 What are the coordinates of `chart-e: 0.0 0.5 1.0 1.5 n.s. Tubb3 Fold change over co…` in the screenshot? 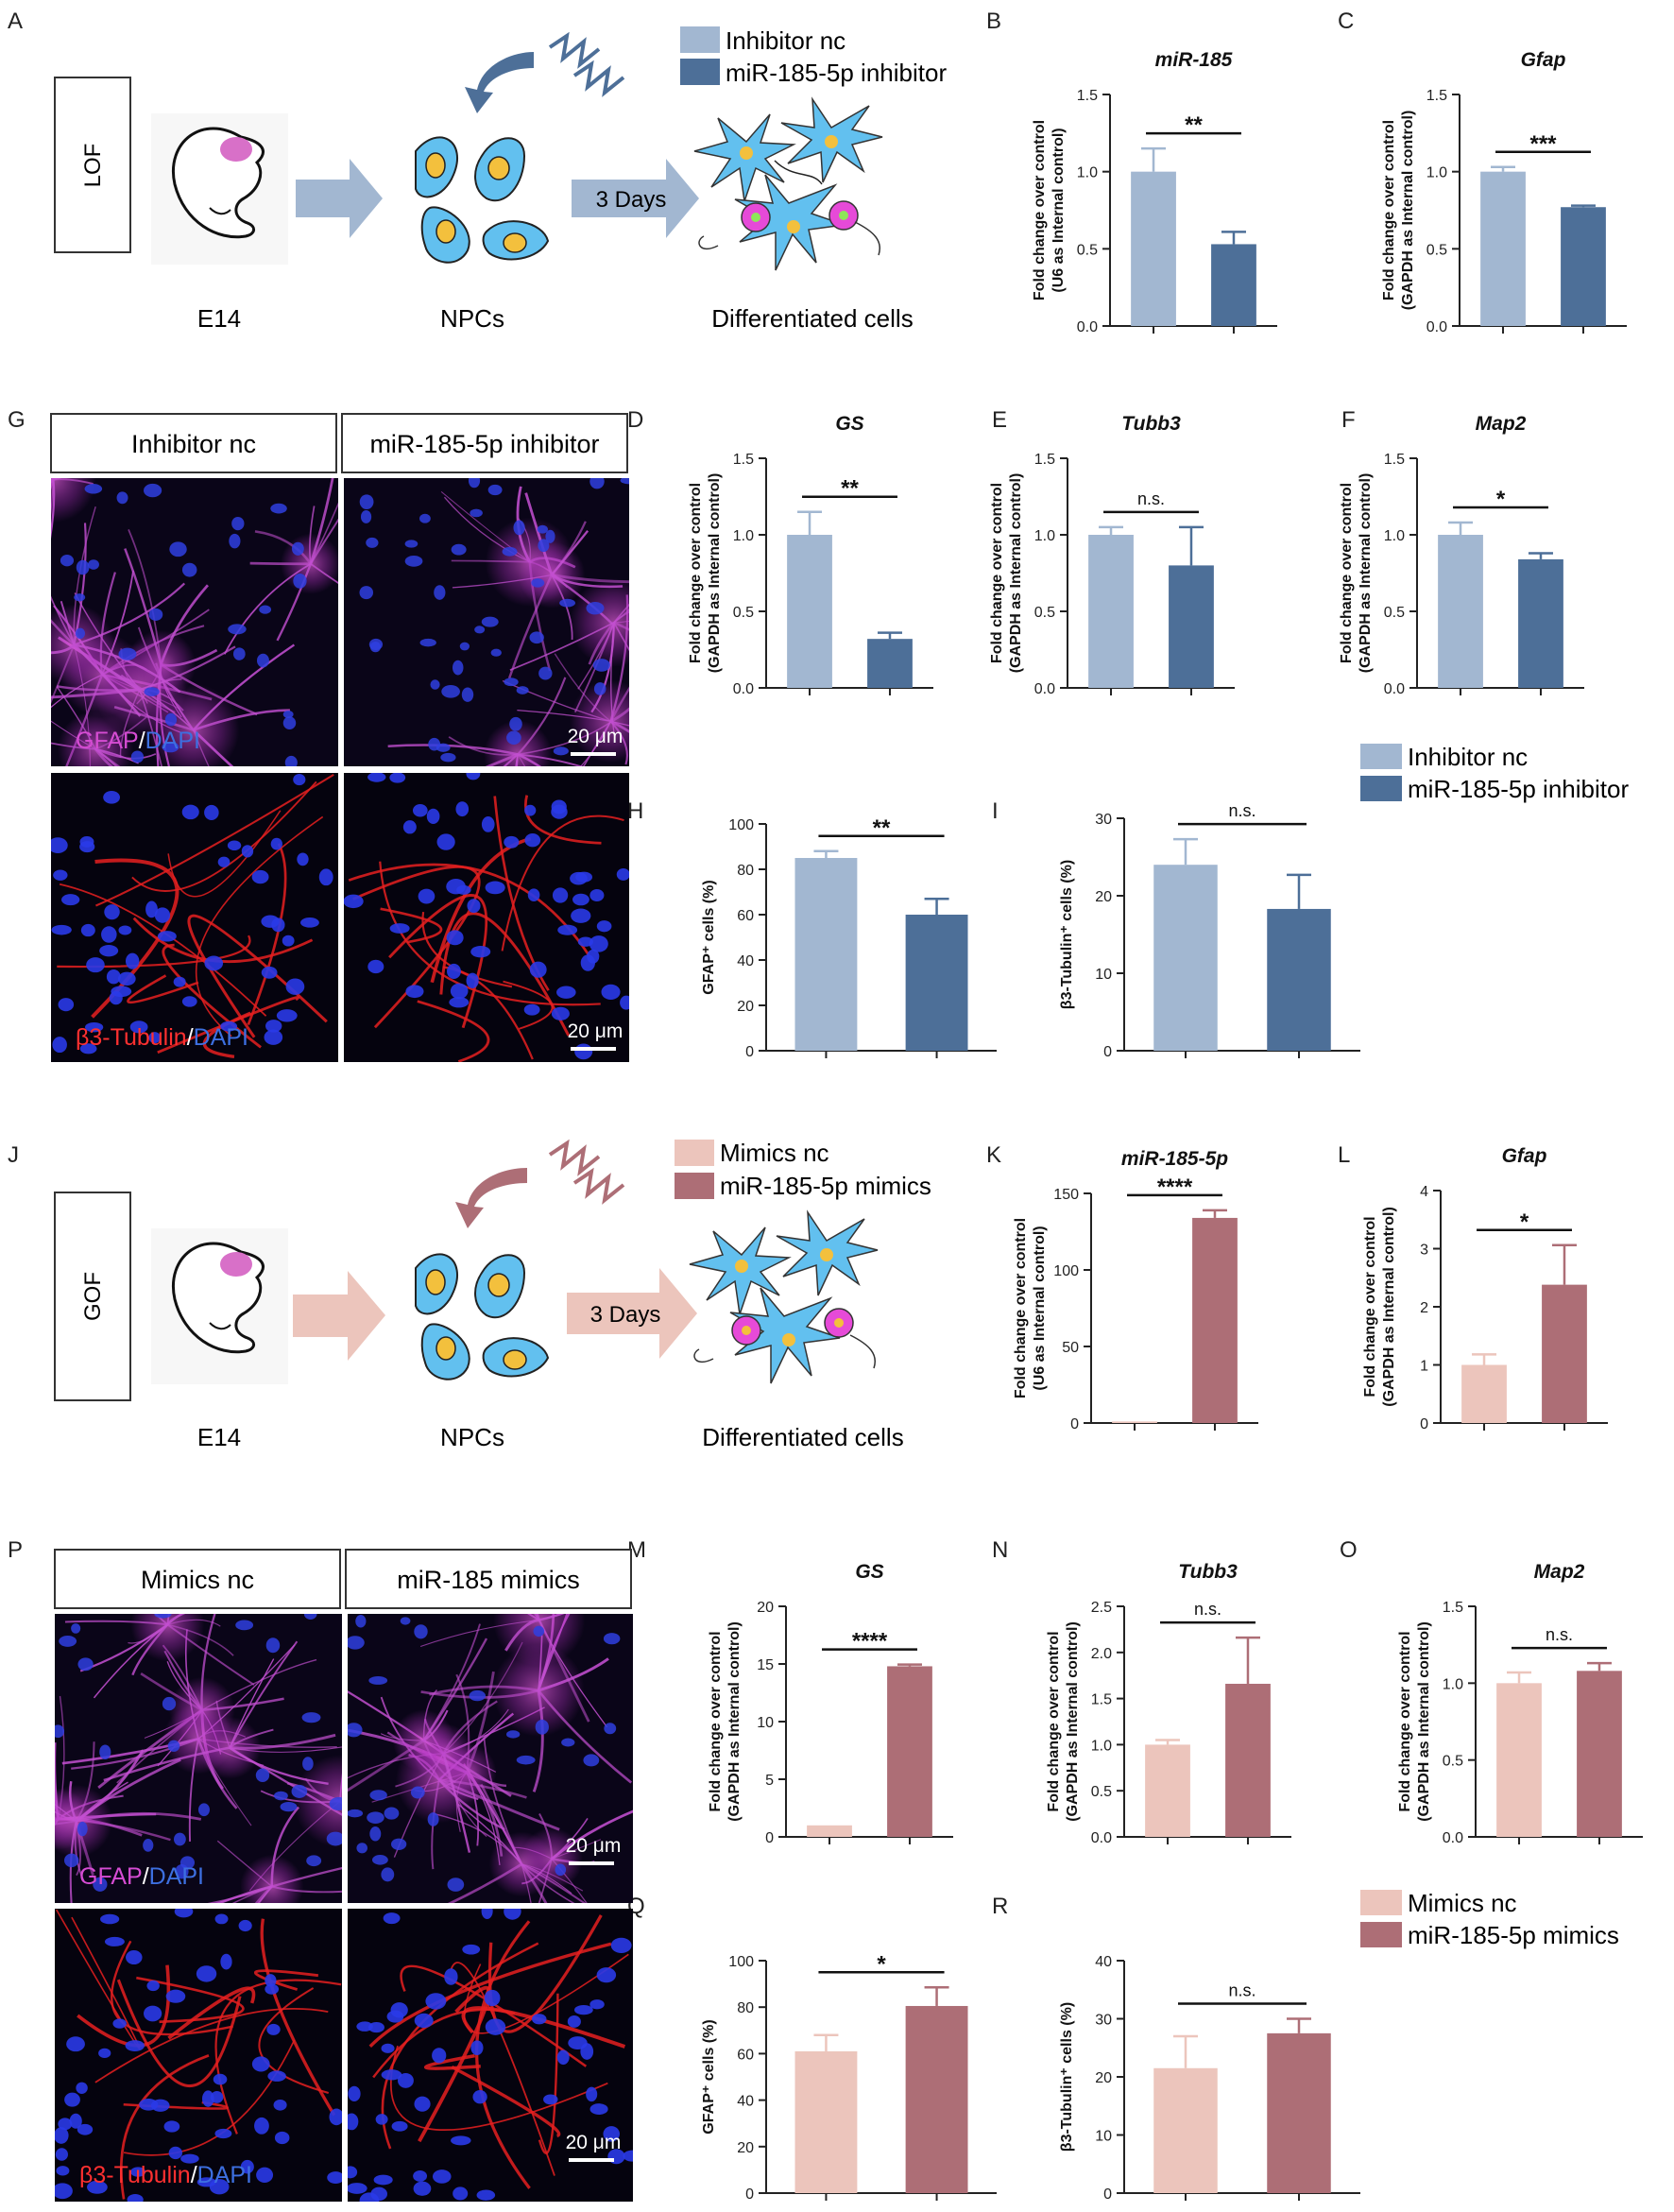 It's located at (1112, 555).